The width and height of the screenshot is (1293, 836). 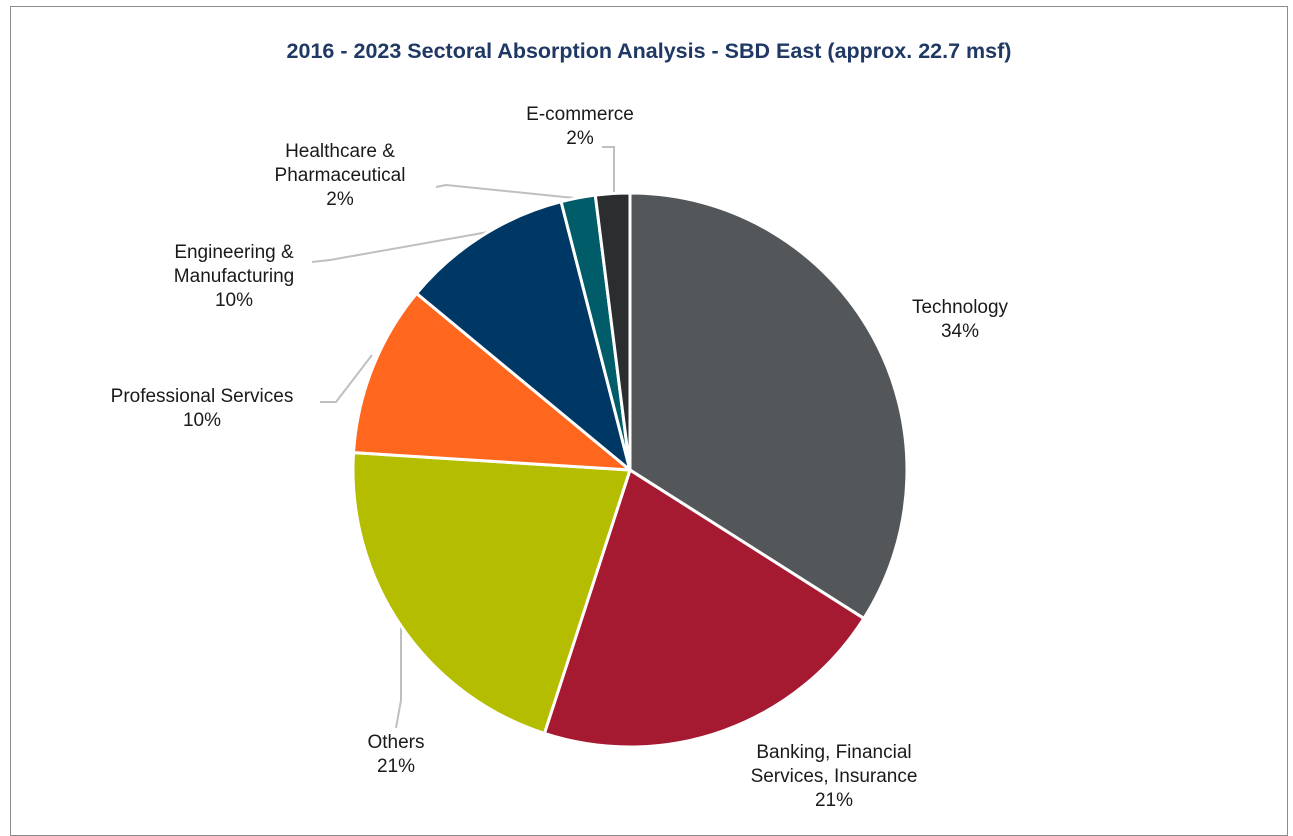 What do you see at coordinates (612, 331) in the screenshot?
I see `pie-slice-e-commerce` at bounding box center [612, 331].